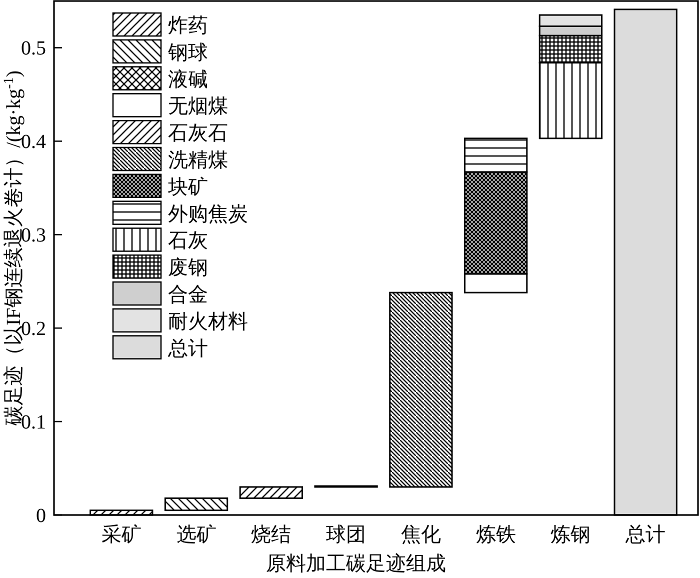 This screenshot has width=700, height=578. Describe the element at coordinates (188, 26) in the screenshot. I see `legend-label: 炸药` at that location.